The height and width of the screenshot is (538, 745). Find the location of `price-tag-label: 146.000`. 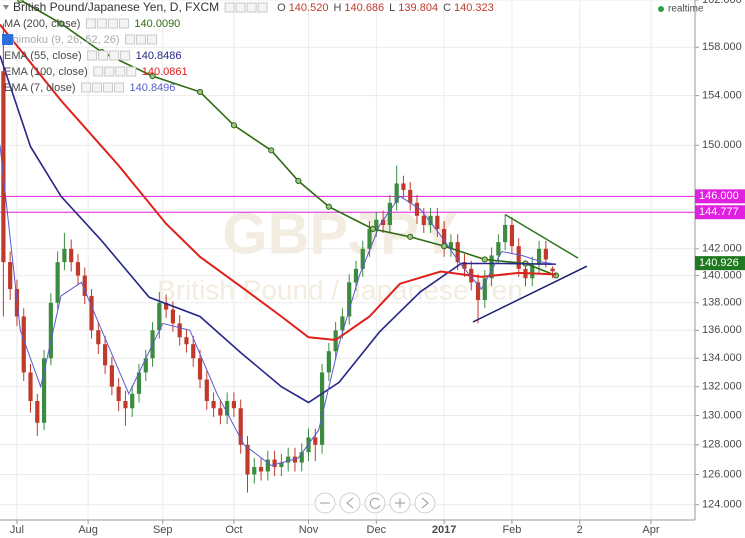

price-tag-label: 146.000 is located at coordinates (719, 196).